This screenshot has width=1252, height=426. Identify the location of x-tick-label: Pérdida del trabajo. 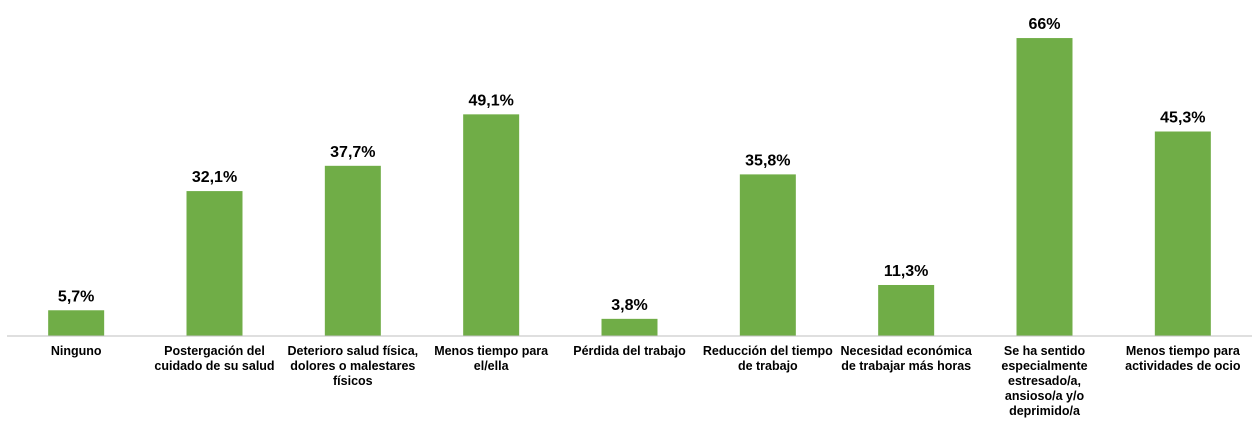
(629, 351).